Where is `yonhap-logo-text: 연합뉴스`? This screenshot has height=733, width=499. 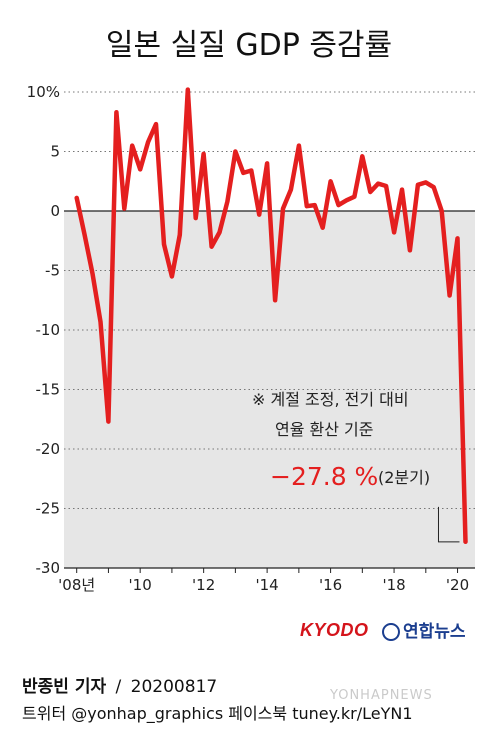
yonhap-logo-text: 연합뉴스 is located at coordinates (434, 632).